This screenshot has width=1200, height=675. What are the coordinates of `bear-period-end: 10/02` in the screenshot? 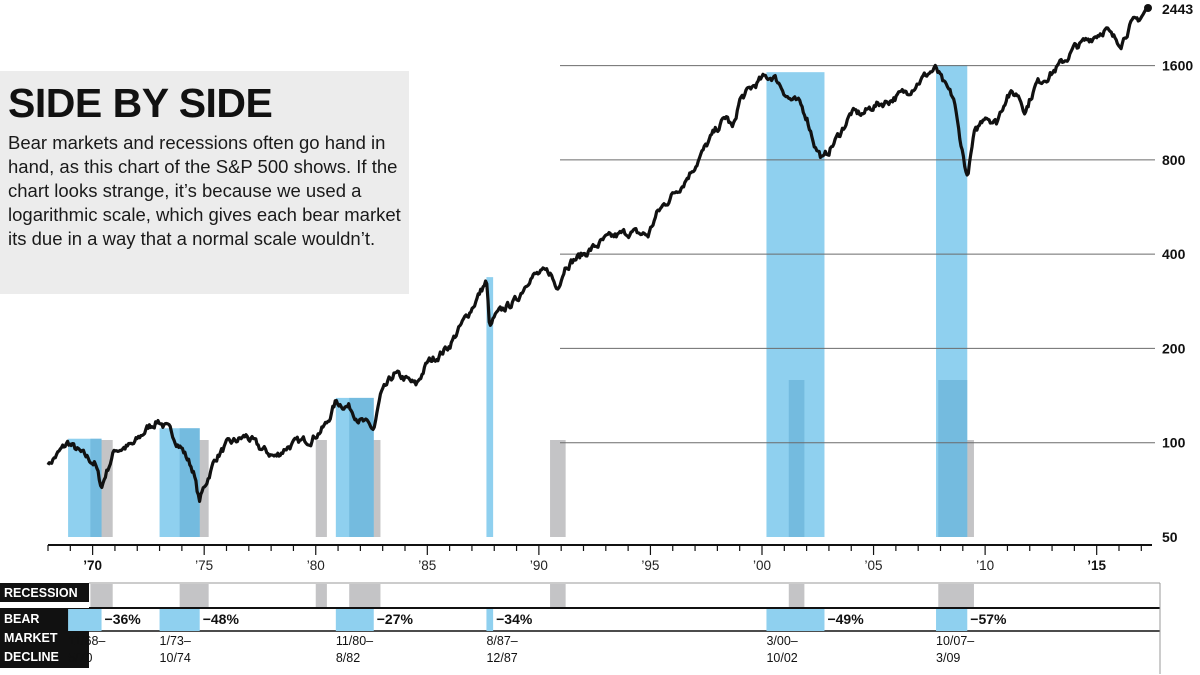 It's located at (781, 658).